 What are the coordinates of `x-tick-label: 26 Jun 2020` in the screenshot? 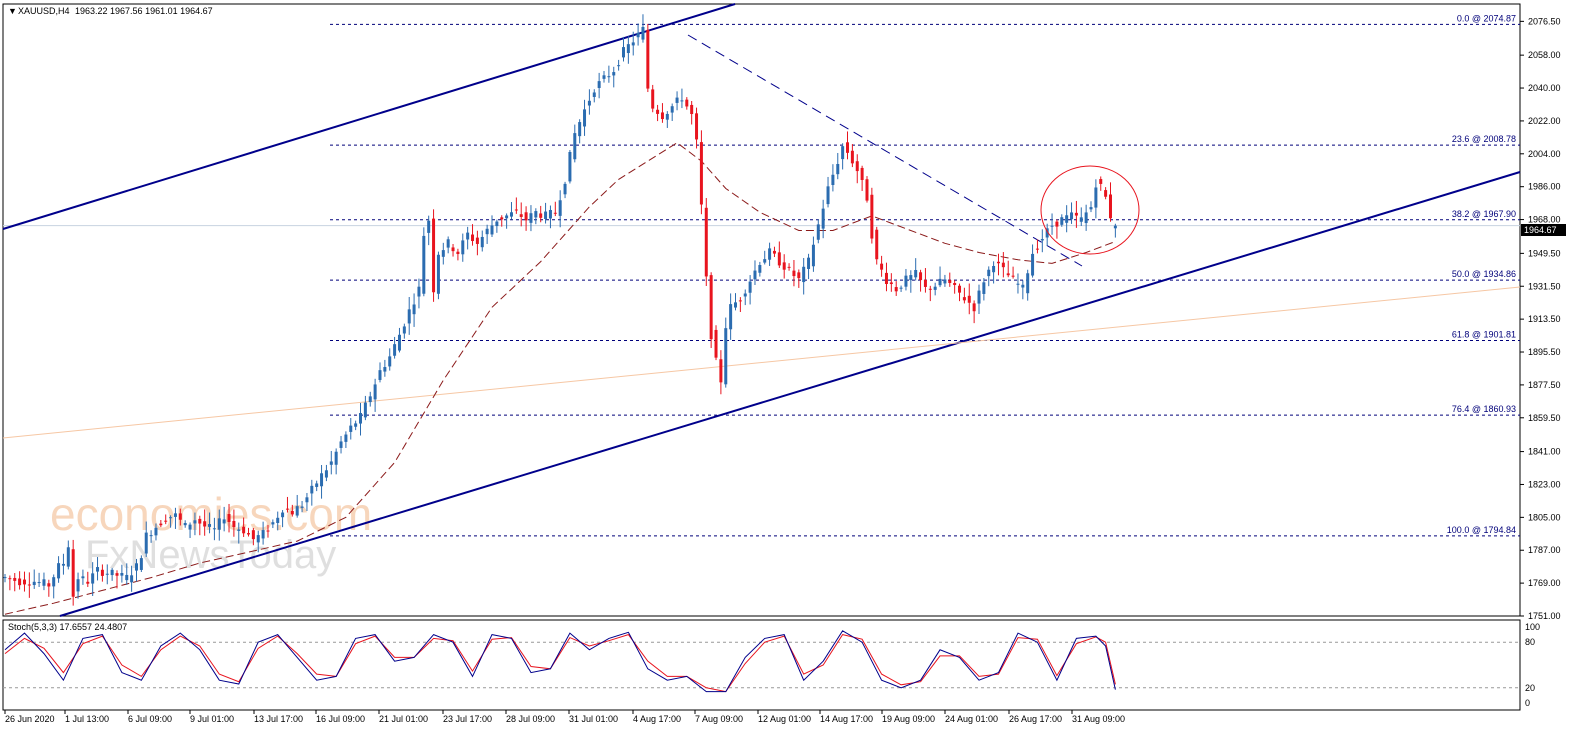 It's located at (30, 719).